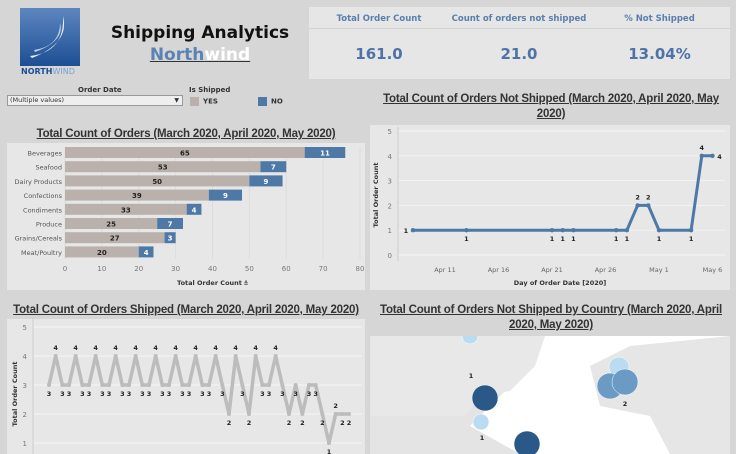  Describe the element at coordinates (48, 71) in the screenshot. I see `svg-text: NORTHWIND` at that location.